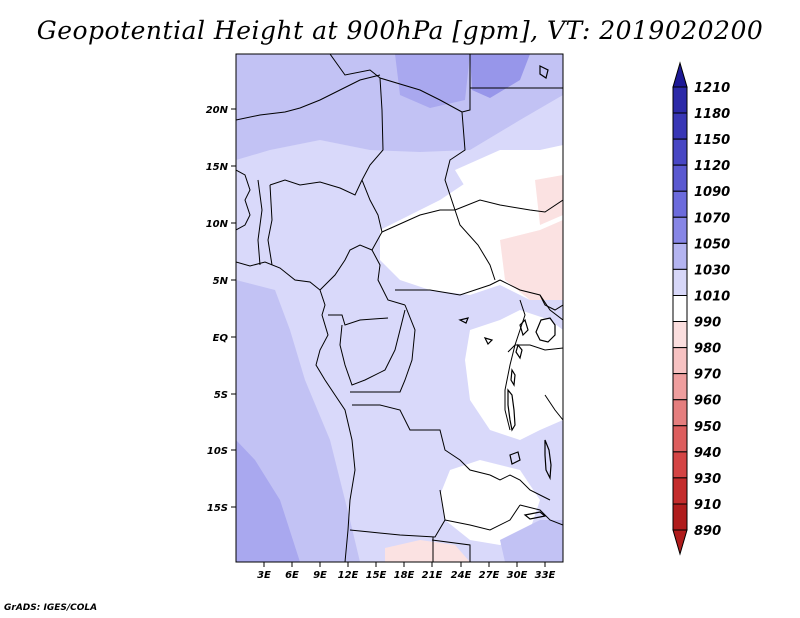 The image size is (800, 618). Describe the element at coordinates (421, 440) in the screenshot. I see `border-angola-drc` at that location.